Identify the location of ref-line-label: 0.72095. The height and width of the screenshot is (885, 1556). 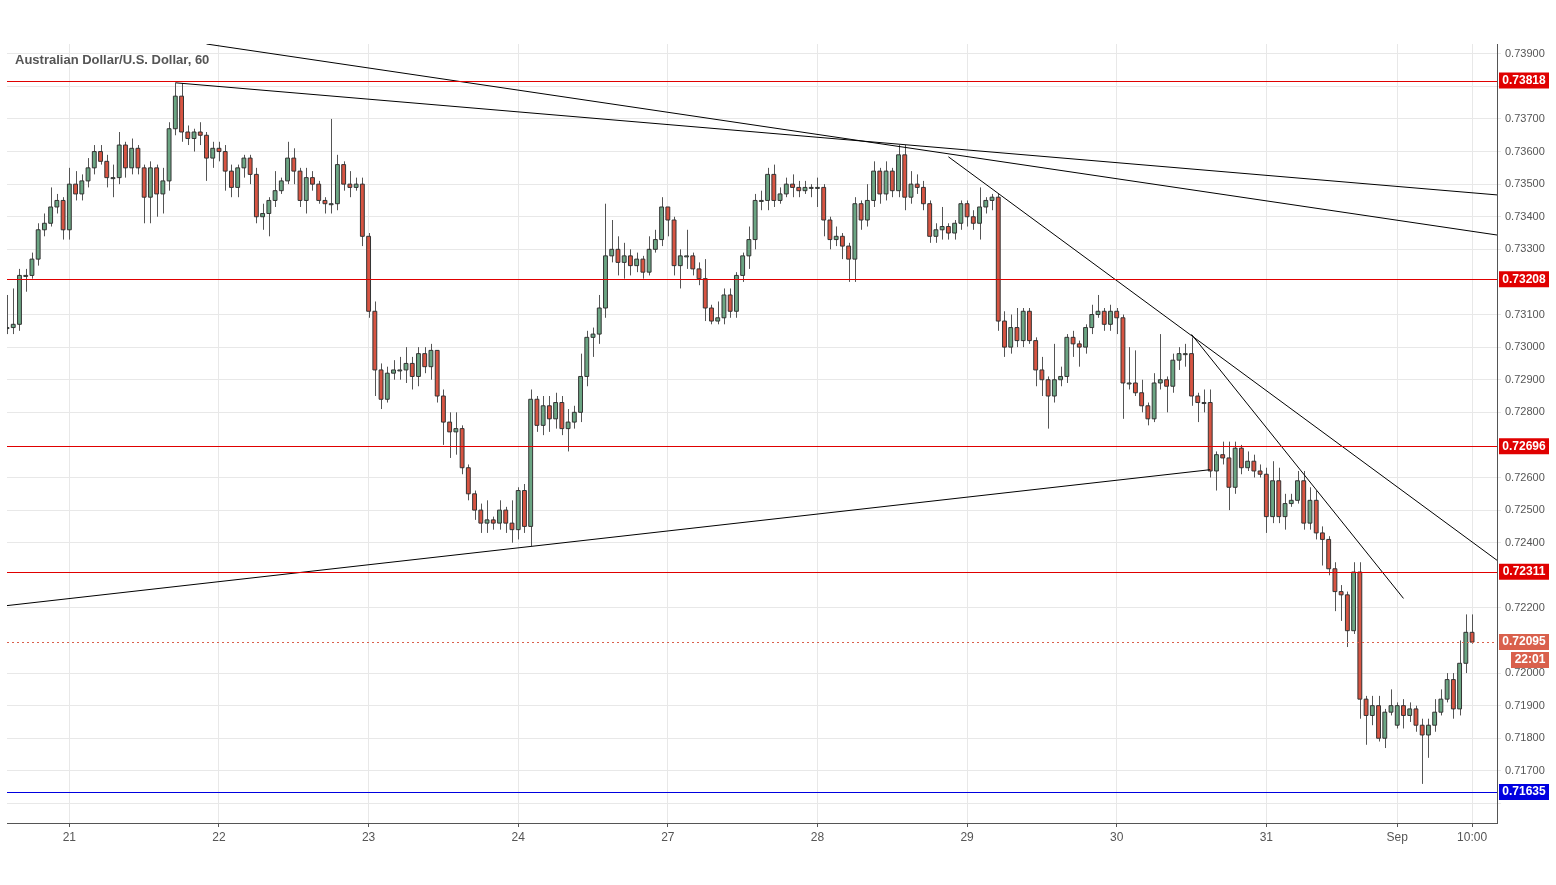
(1524, 641).